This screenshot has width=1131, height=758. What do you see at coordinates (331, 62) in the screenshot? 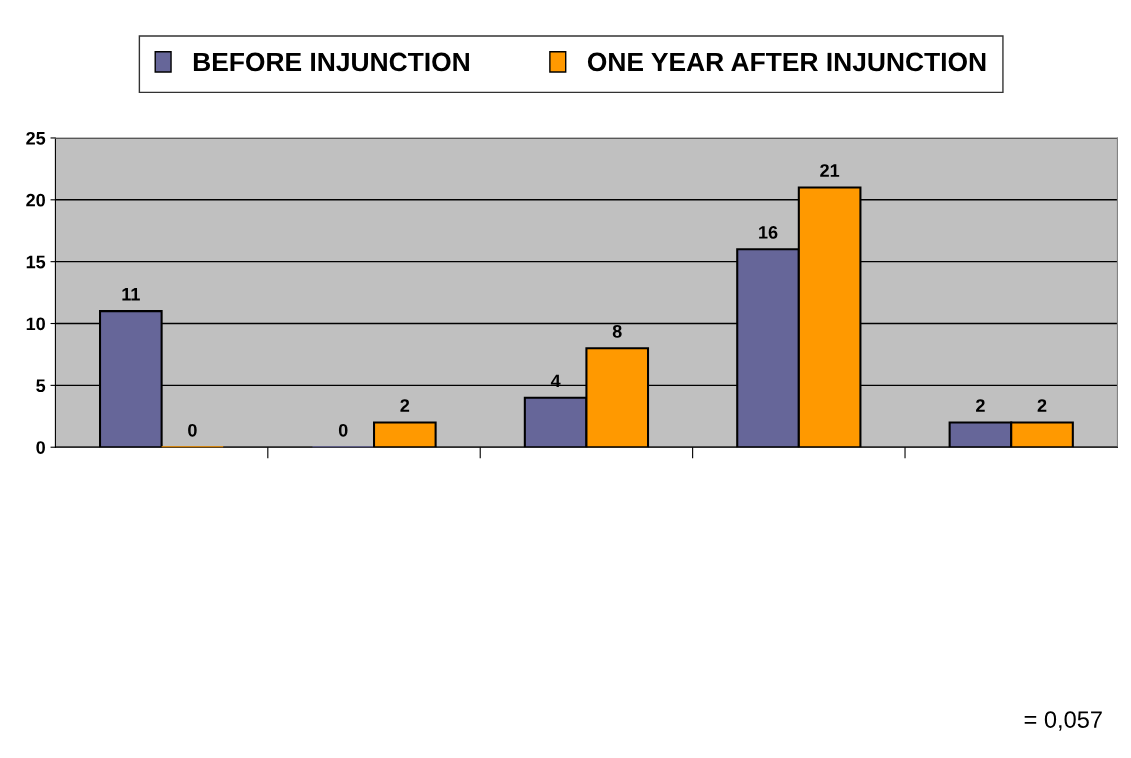
I see `legend-label: BEFORE INJUNCTION` at bounding box center [331, 62].